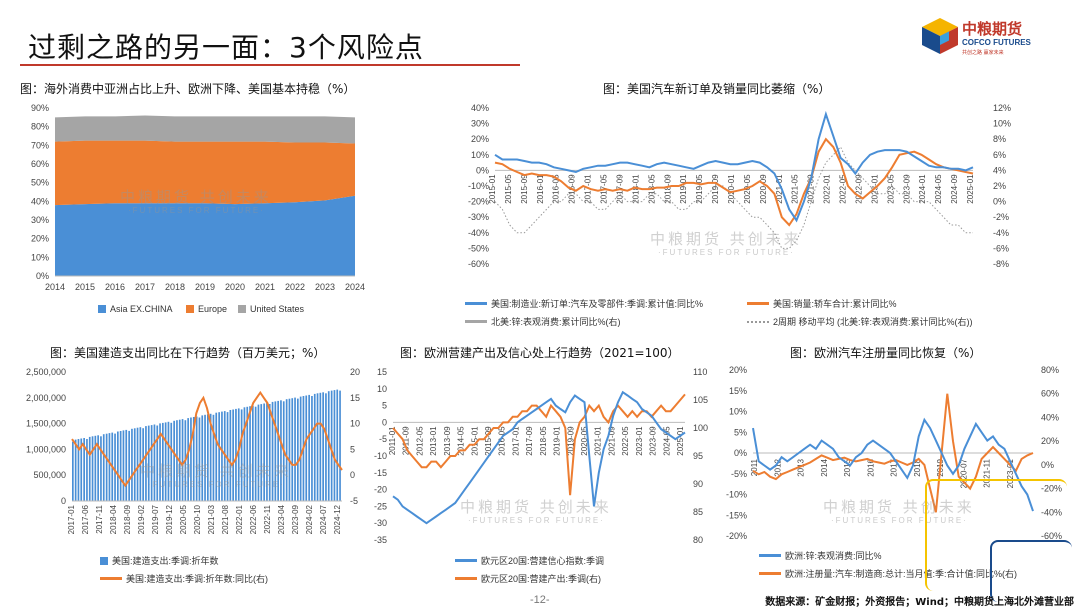  What do you see at coordinates (540, 600) in the screenshot?
I see `page-number: -12-` at bounding box center [540, 600].